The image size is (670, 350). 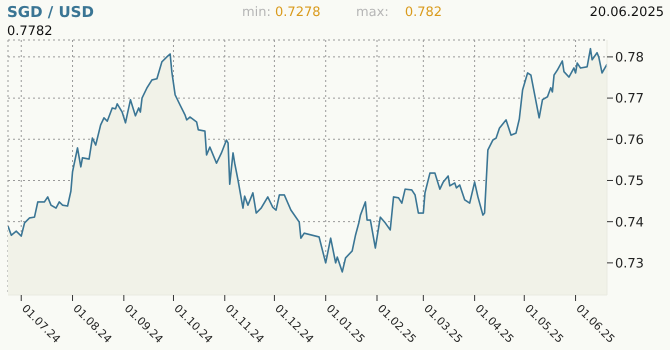 I want to click on y-tick-label: 0.77, so click(x=629, y=99).